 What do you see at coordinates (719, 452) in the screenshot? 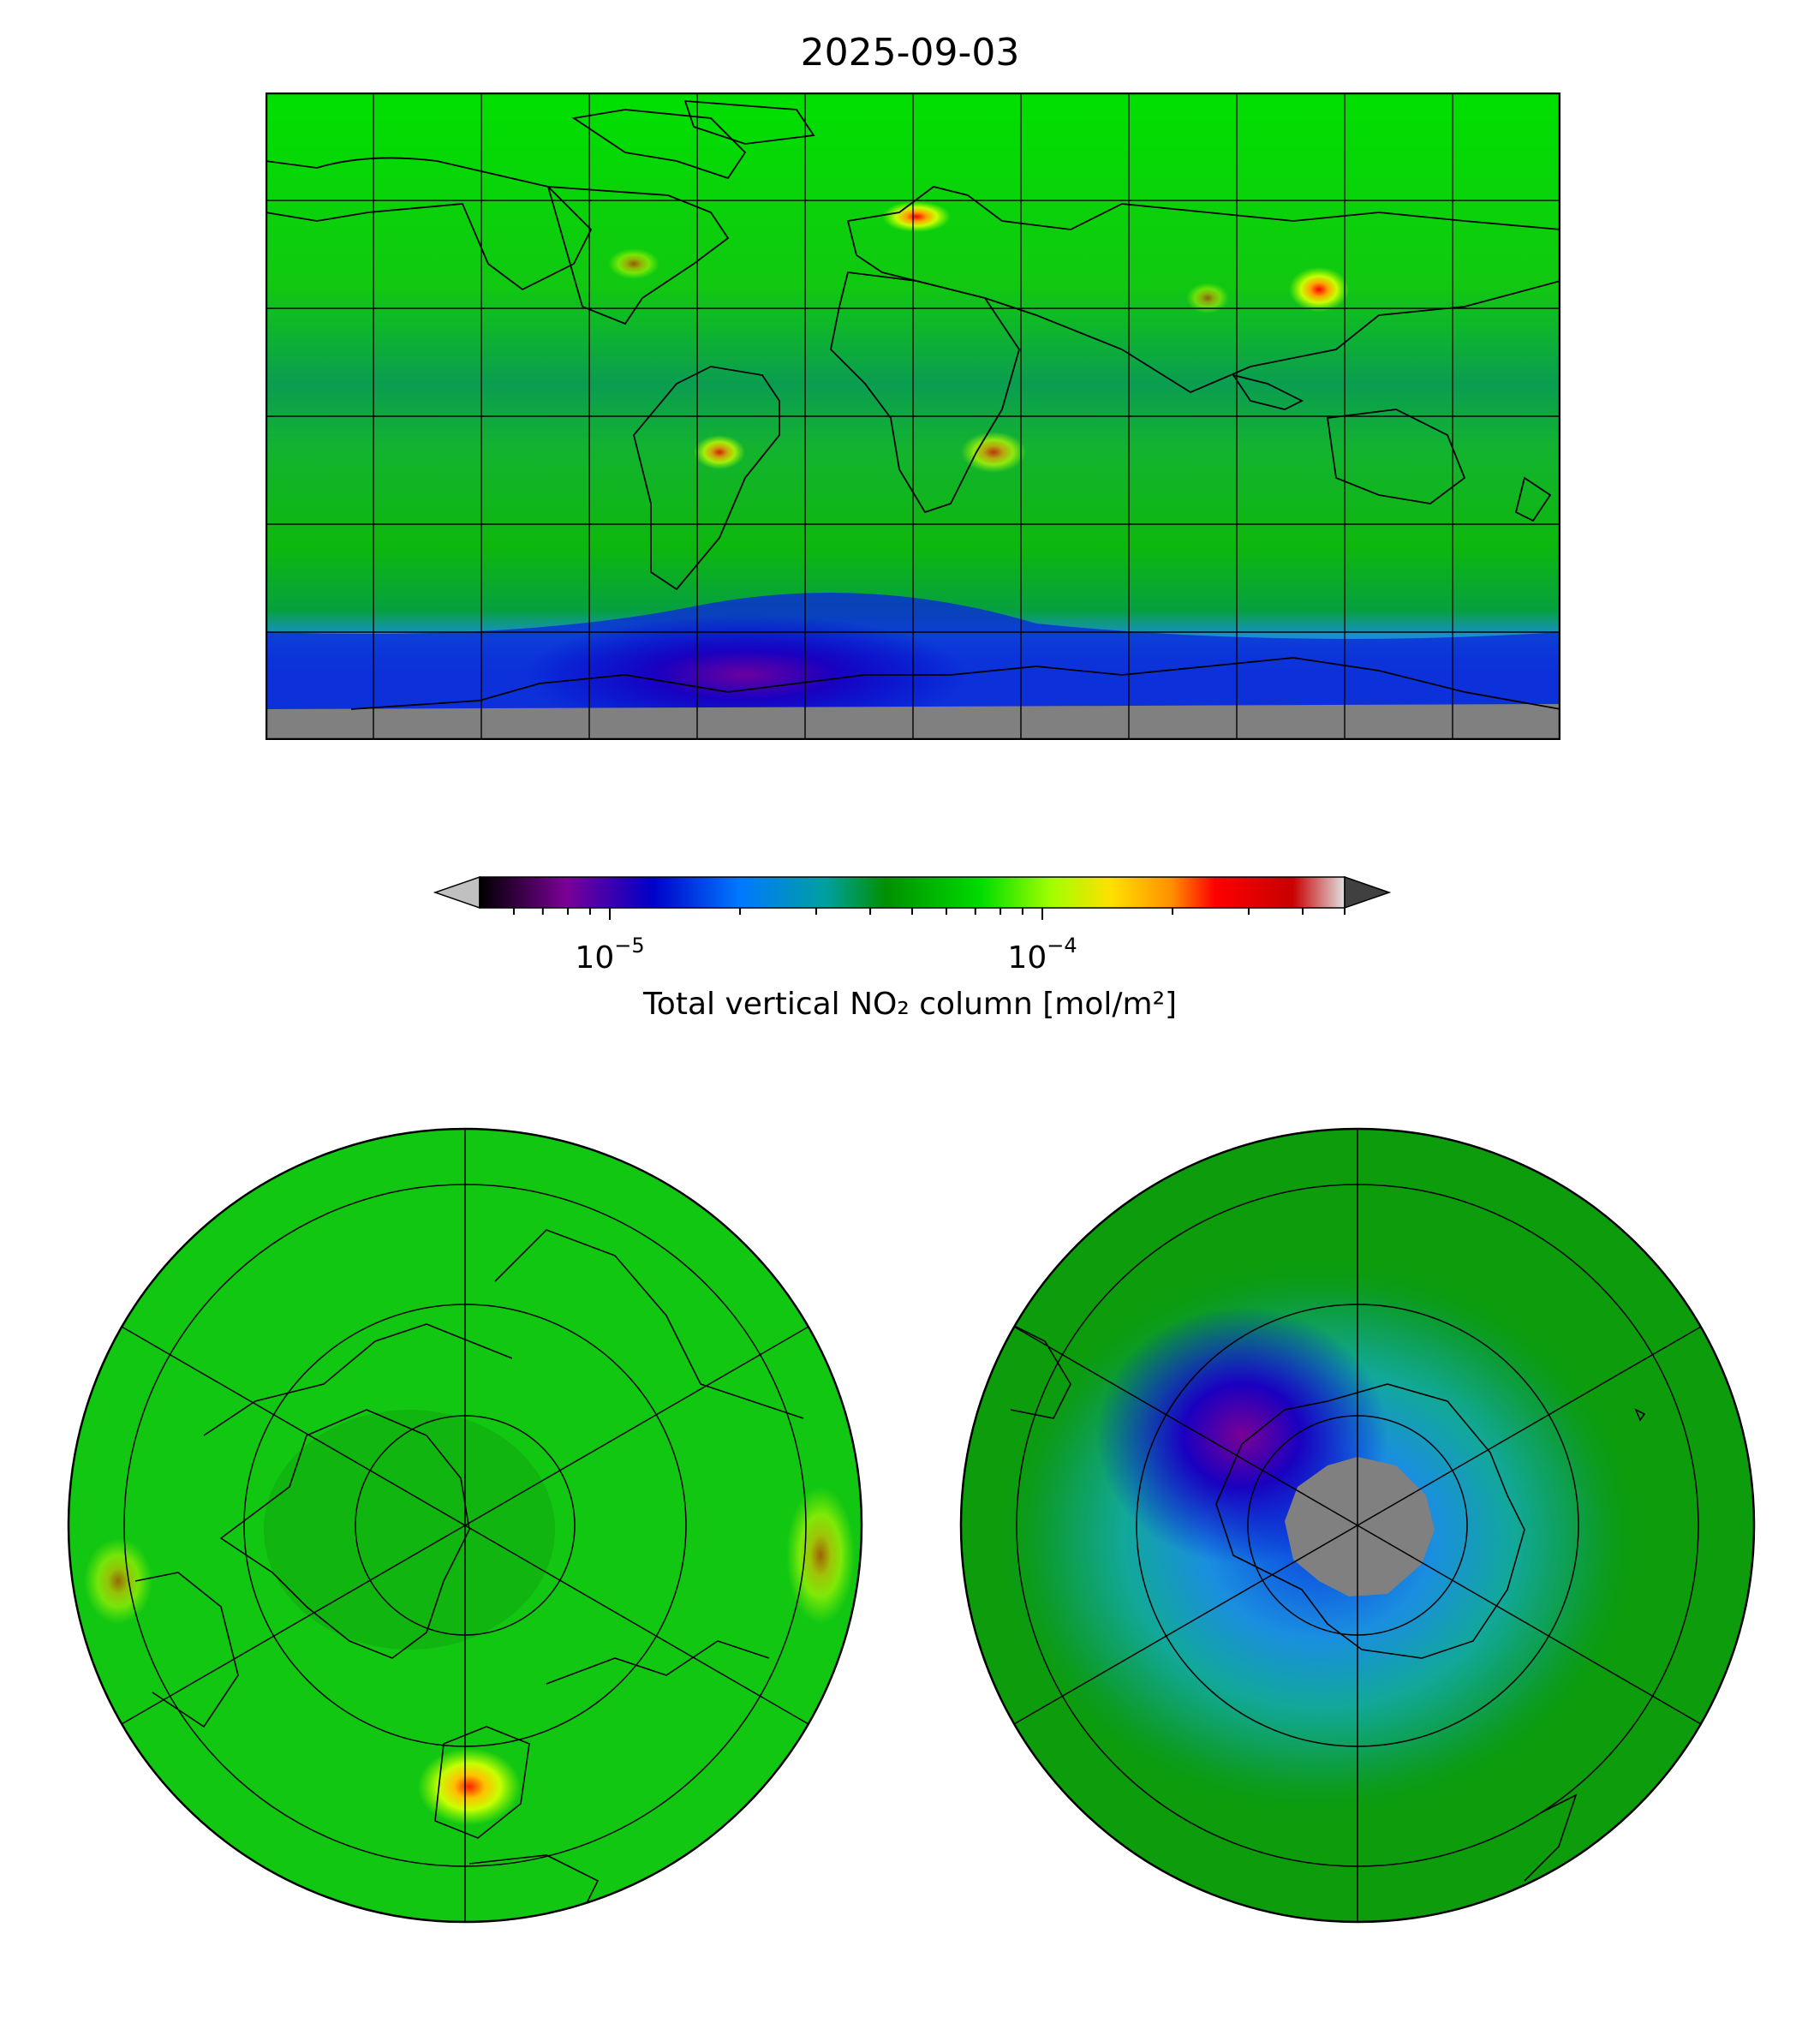
I see `hotspot-south-america` at bounding box center [719, 452].